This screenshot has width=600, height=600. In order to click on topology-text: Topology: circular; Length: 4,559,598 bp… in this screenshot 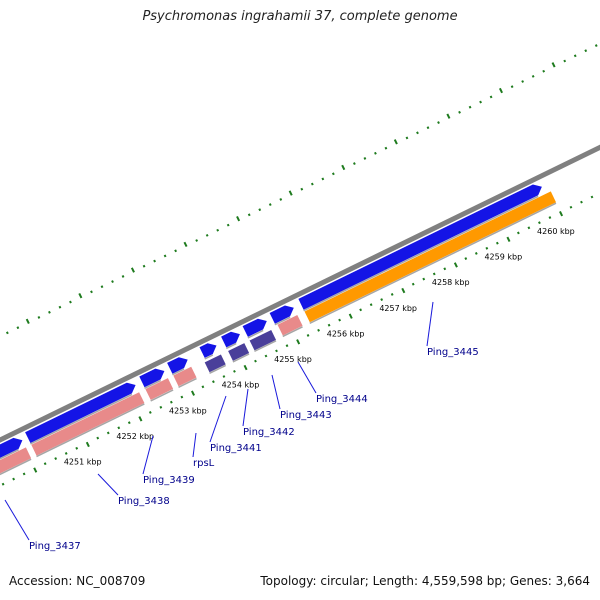, I will do `click(425, 581)`.